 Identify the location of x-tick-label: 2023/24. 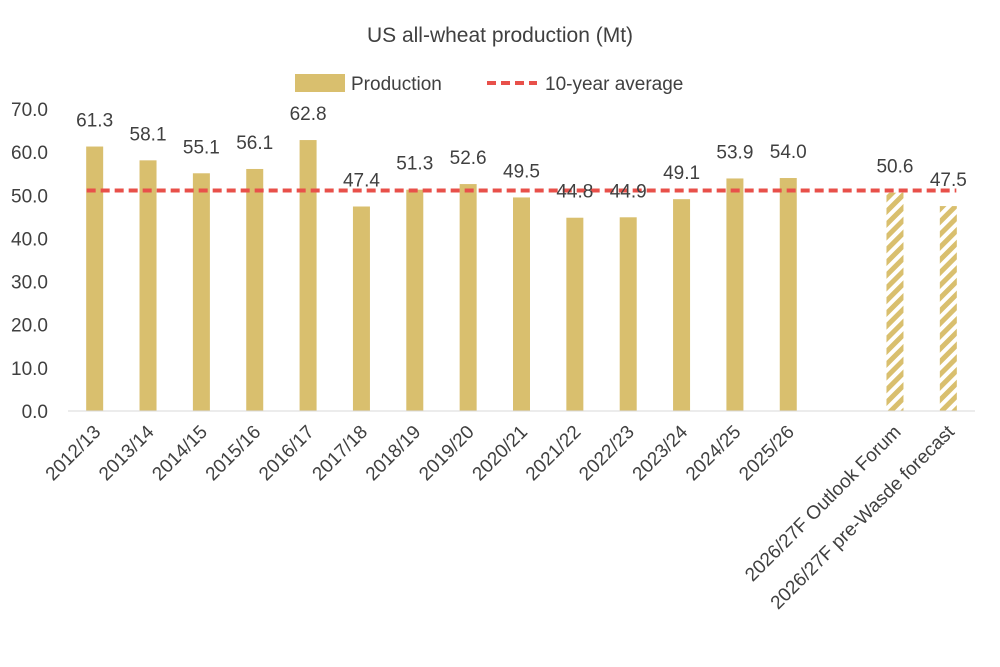
(661, 453).